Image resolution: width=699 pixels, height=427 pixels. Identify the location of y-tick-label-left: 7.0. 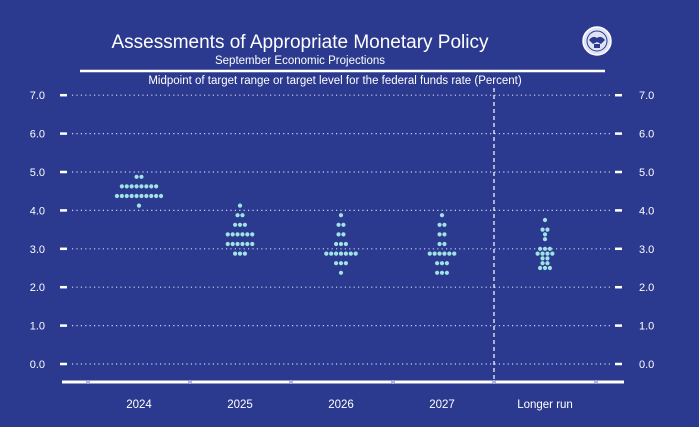
(37, 96).